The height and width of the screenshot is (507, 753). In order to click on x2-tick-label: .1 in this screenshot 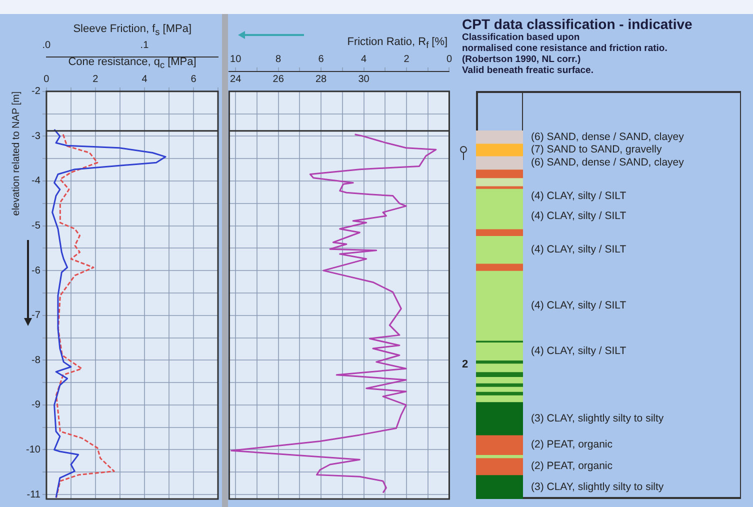, I will do `click(145, 45)`.